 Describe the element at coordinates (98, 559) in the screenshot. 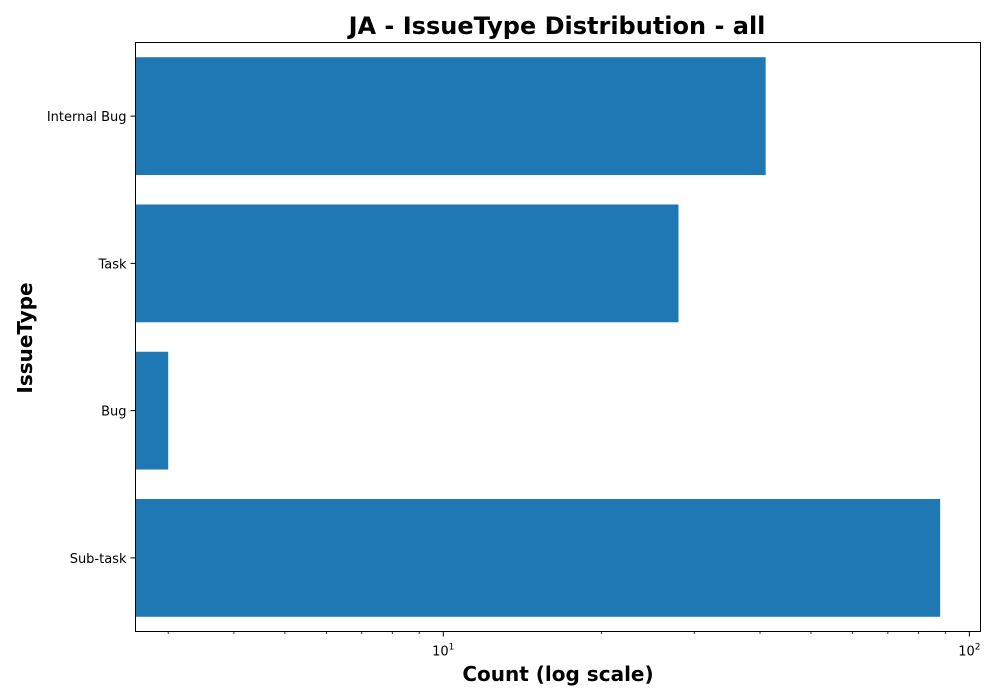

I see `y-tick-label-sub-task: Sub-task` at that location.